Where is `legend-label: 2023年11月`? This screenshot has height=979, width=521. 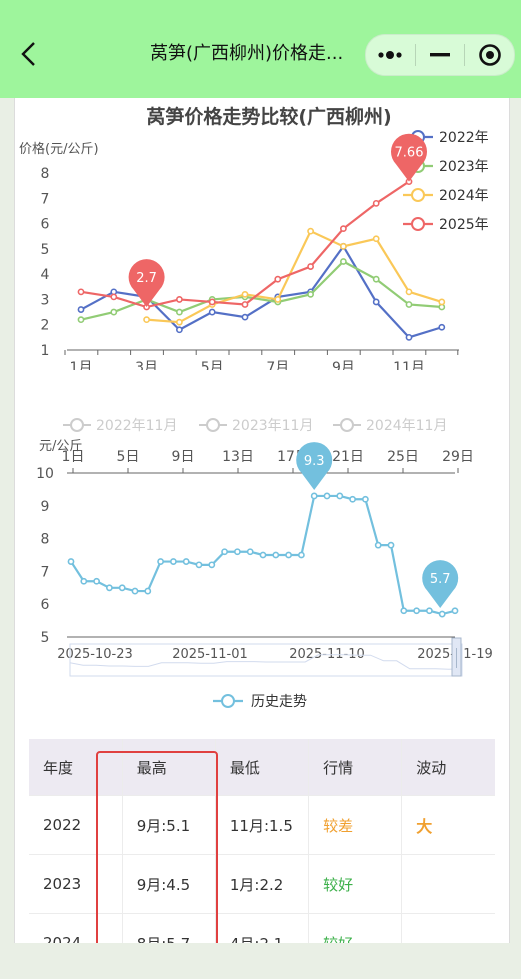
legend-label: 2023年11月 is located at coordinates (272, 426).